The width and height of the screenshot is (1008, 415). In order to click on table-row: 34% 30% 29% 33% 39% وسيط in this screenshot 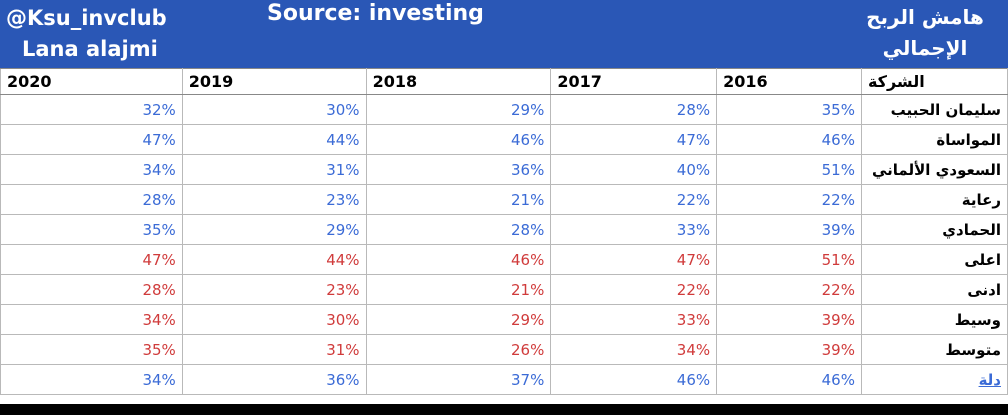, I will do `click(504, 319)`.